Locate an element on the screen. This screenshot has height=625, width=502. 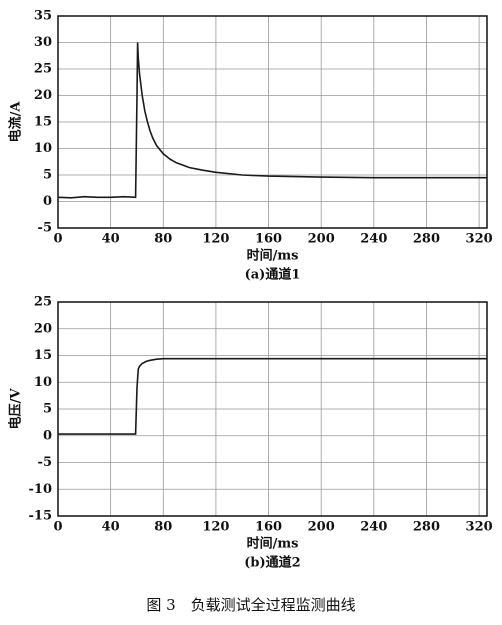
y-axis-label: 电压/V is located at coordinates (16, 409).